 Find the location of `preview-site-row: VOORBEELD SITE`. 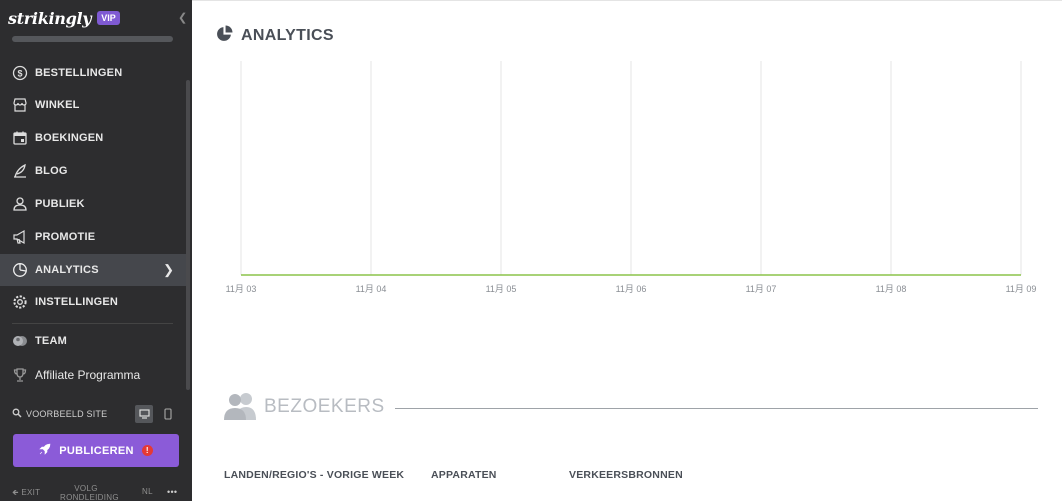

preview-site-row: VOORBEELD SITE is located at coordinates (97, 414).